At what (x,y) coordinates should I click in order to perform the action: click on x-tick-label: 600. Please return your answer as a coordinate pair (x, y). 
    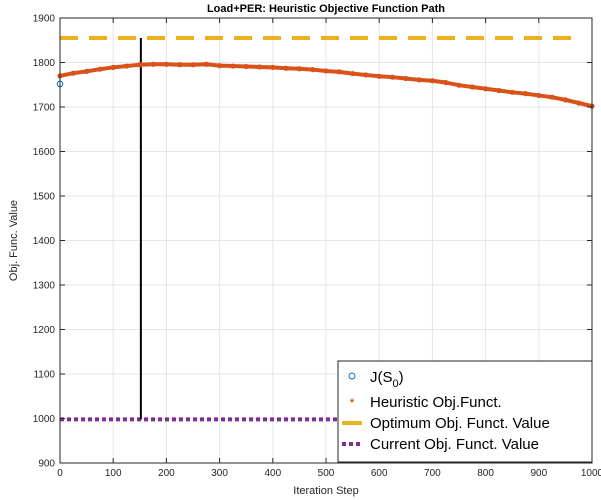
    Looking at the image, I should click on (379, 473).